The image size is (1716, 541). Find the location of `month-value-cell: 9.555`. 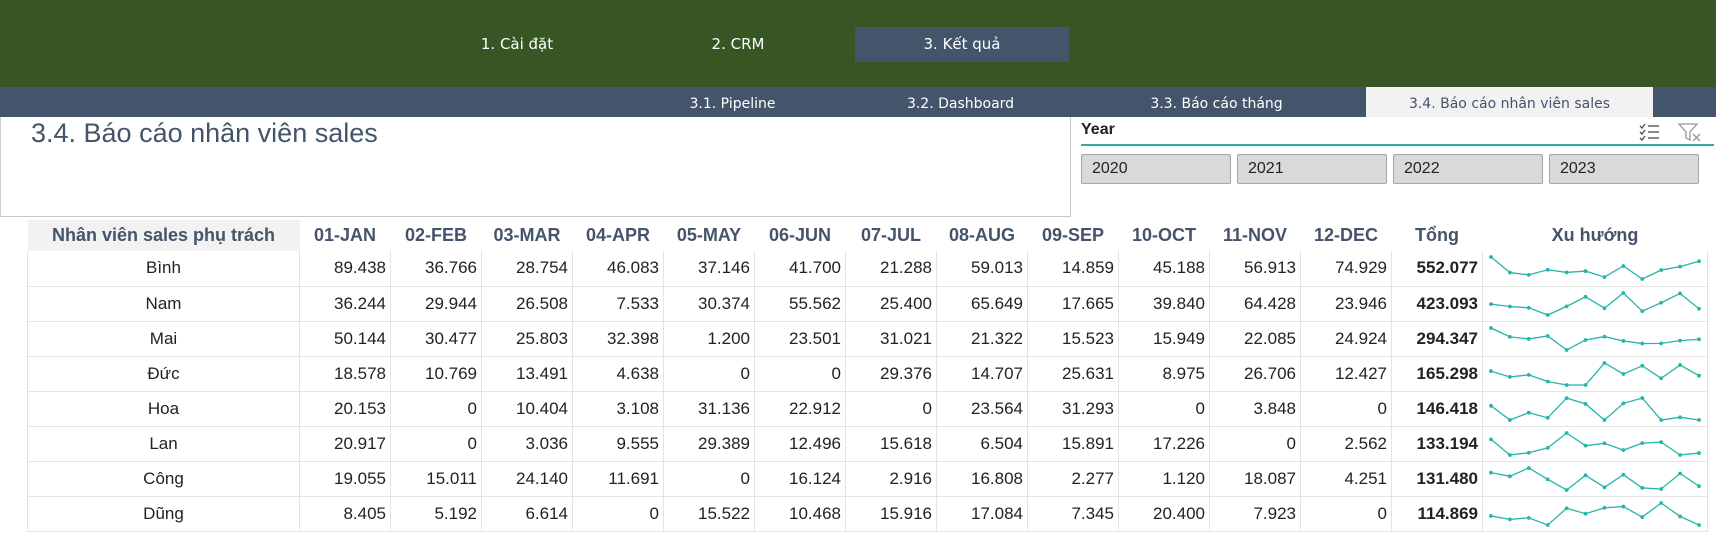

month-value-cell: 9.555 is located at coordinates (618, 444).